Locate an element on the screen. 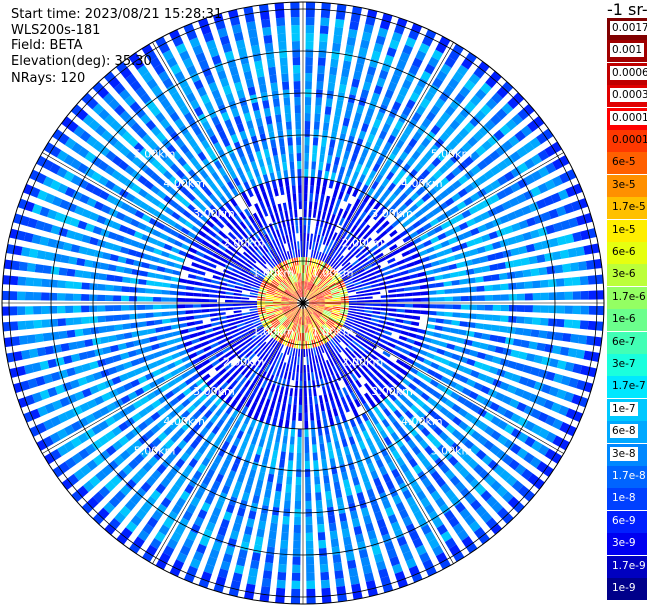 This screenshot has height=607, width=647. legend-swatch: 1.7e-6 is located at coordinates (627, 297).